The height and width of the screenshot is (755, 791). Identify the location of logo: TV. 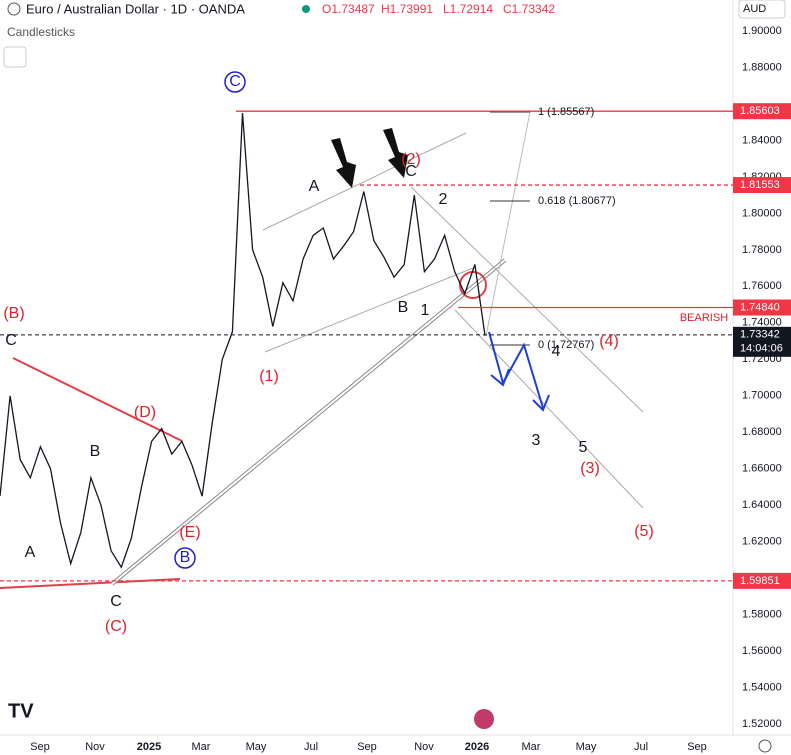
(21, 711).